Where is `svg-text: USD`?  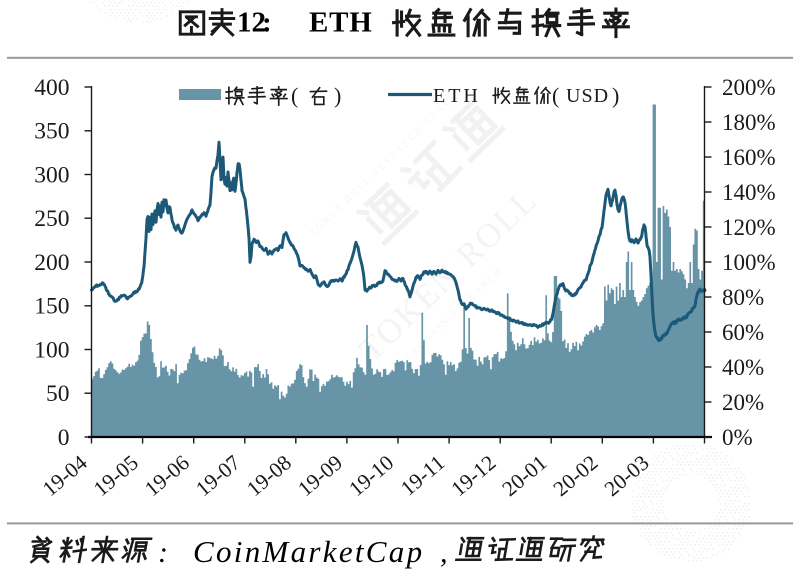 svg-text: USD is located at coordinates (587, 96).